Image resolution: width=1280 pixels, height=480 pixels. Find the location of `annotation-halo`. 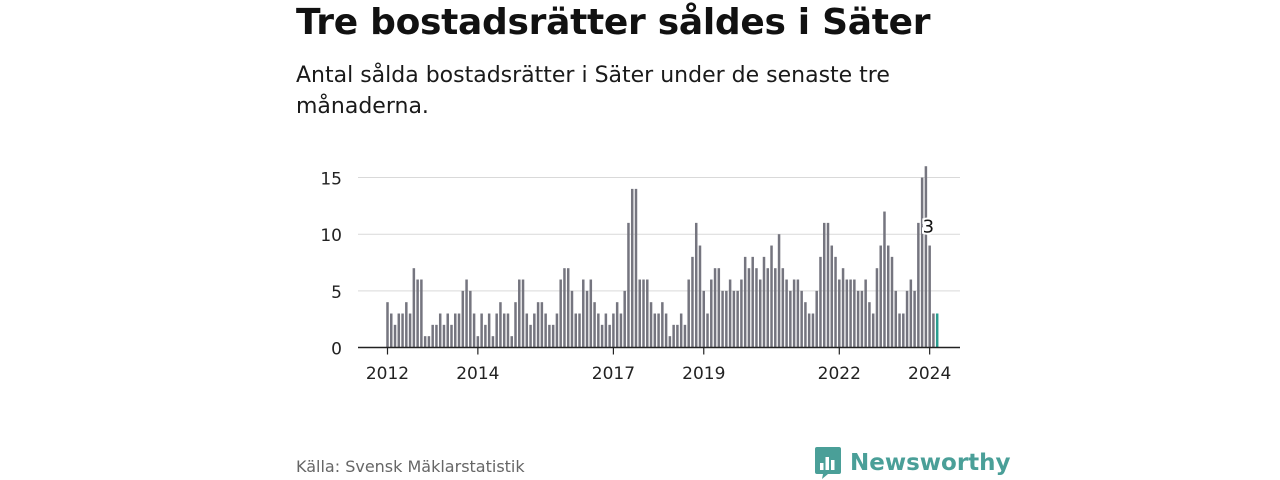

annotation-halo is located at coordinates (927, 225).